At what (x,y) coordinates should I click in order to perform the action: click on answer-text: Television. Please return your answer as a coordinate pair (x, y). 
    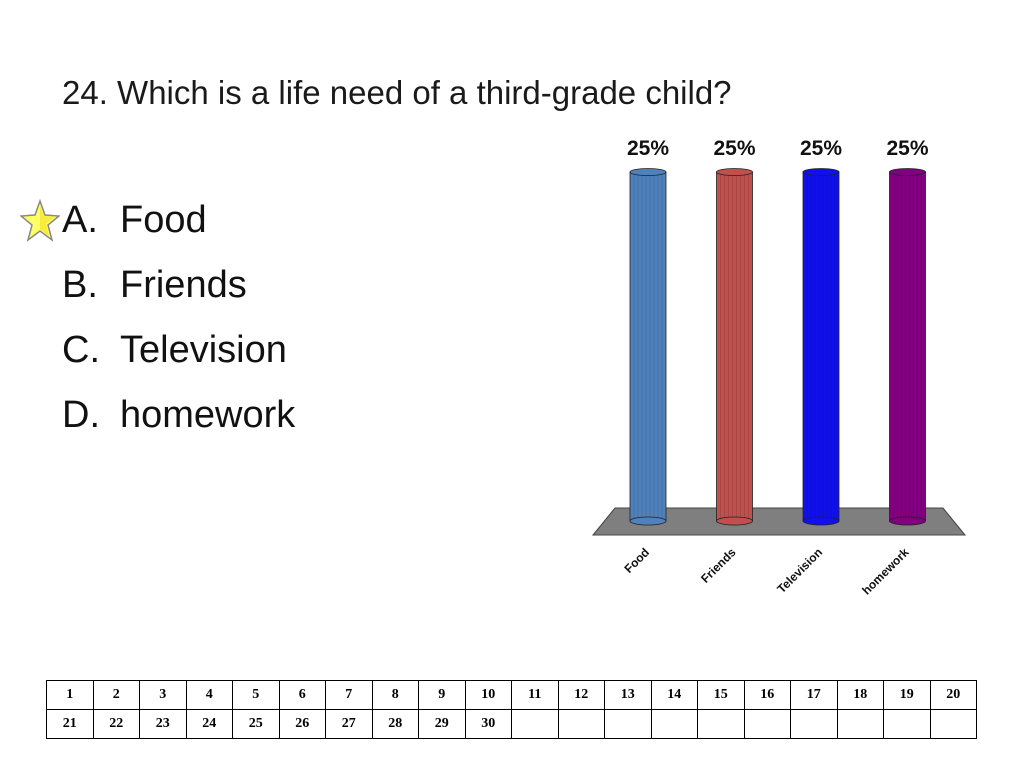
    Looking at the image, I should click on (203, 350).